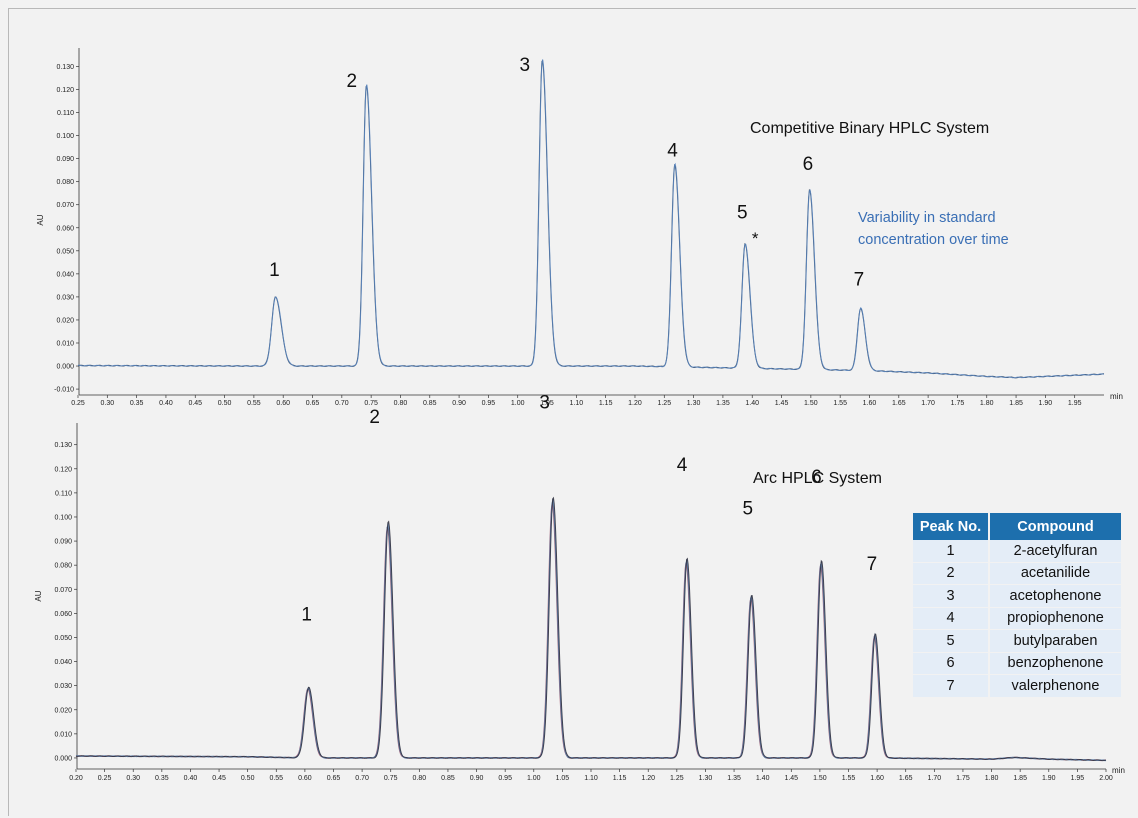 The width and height of the screenshot is (1138, 818). I want to click on x-tick-label: 0.60, so click(305, 778).